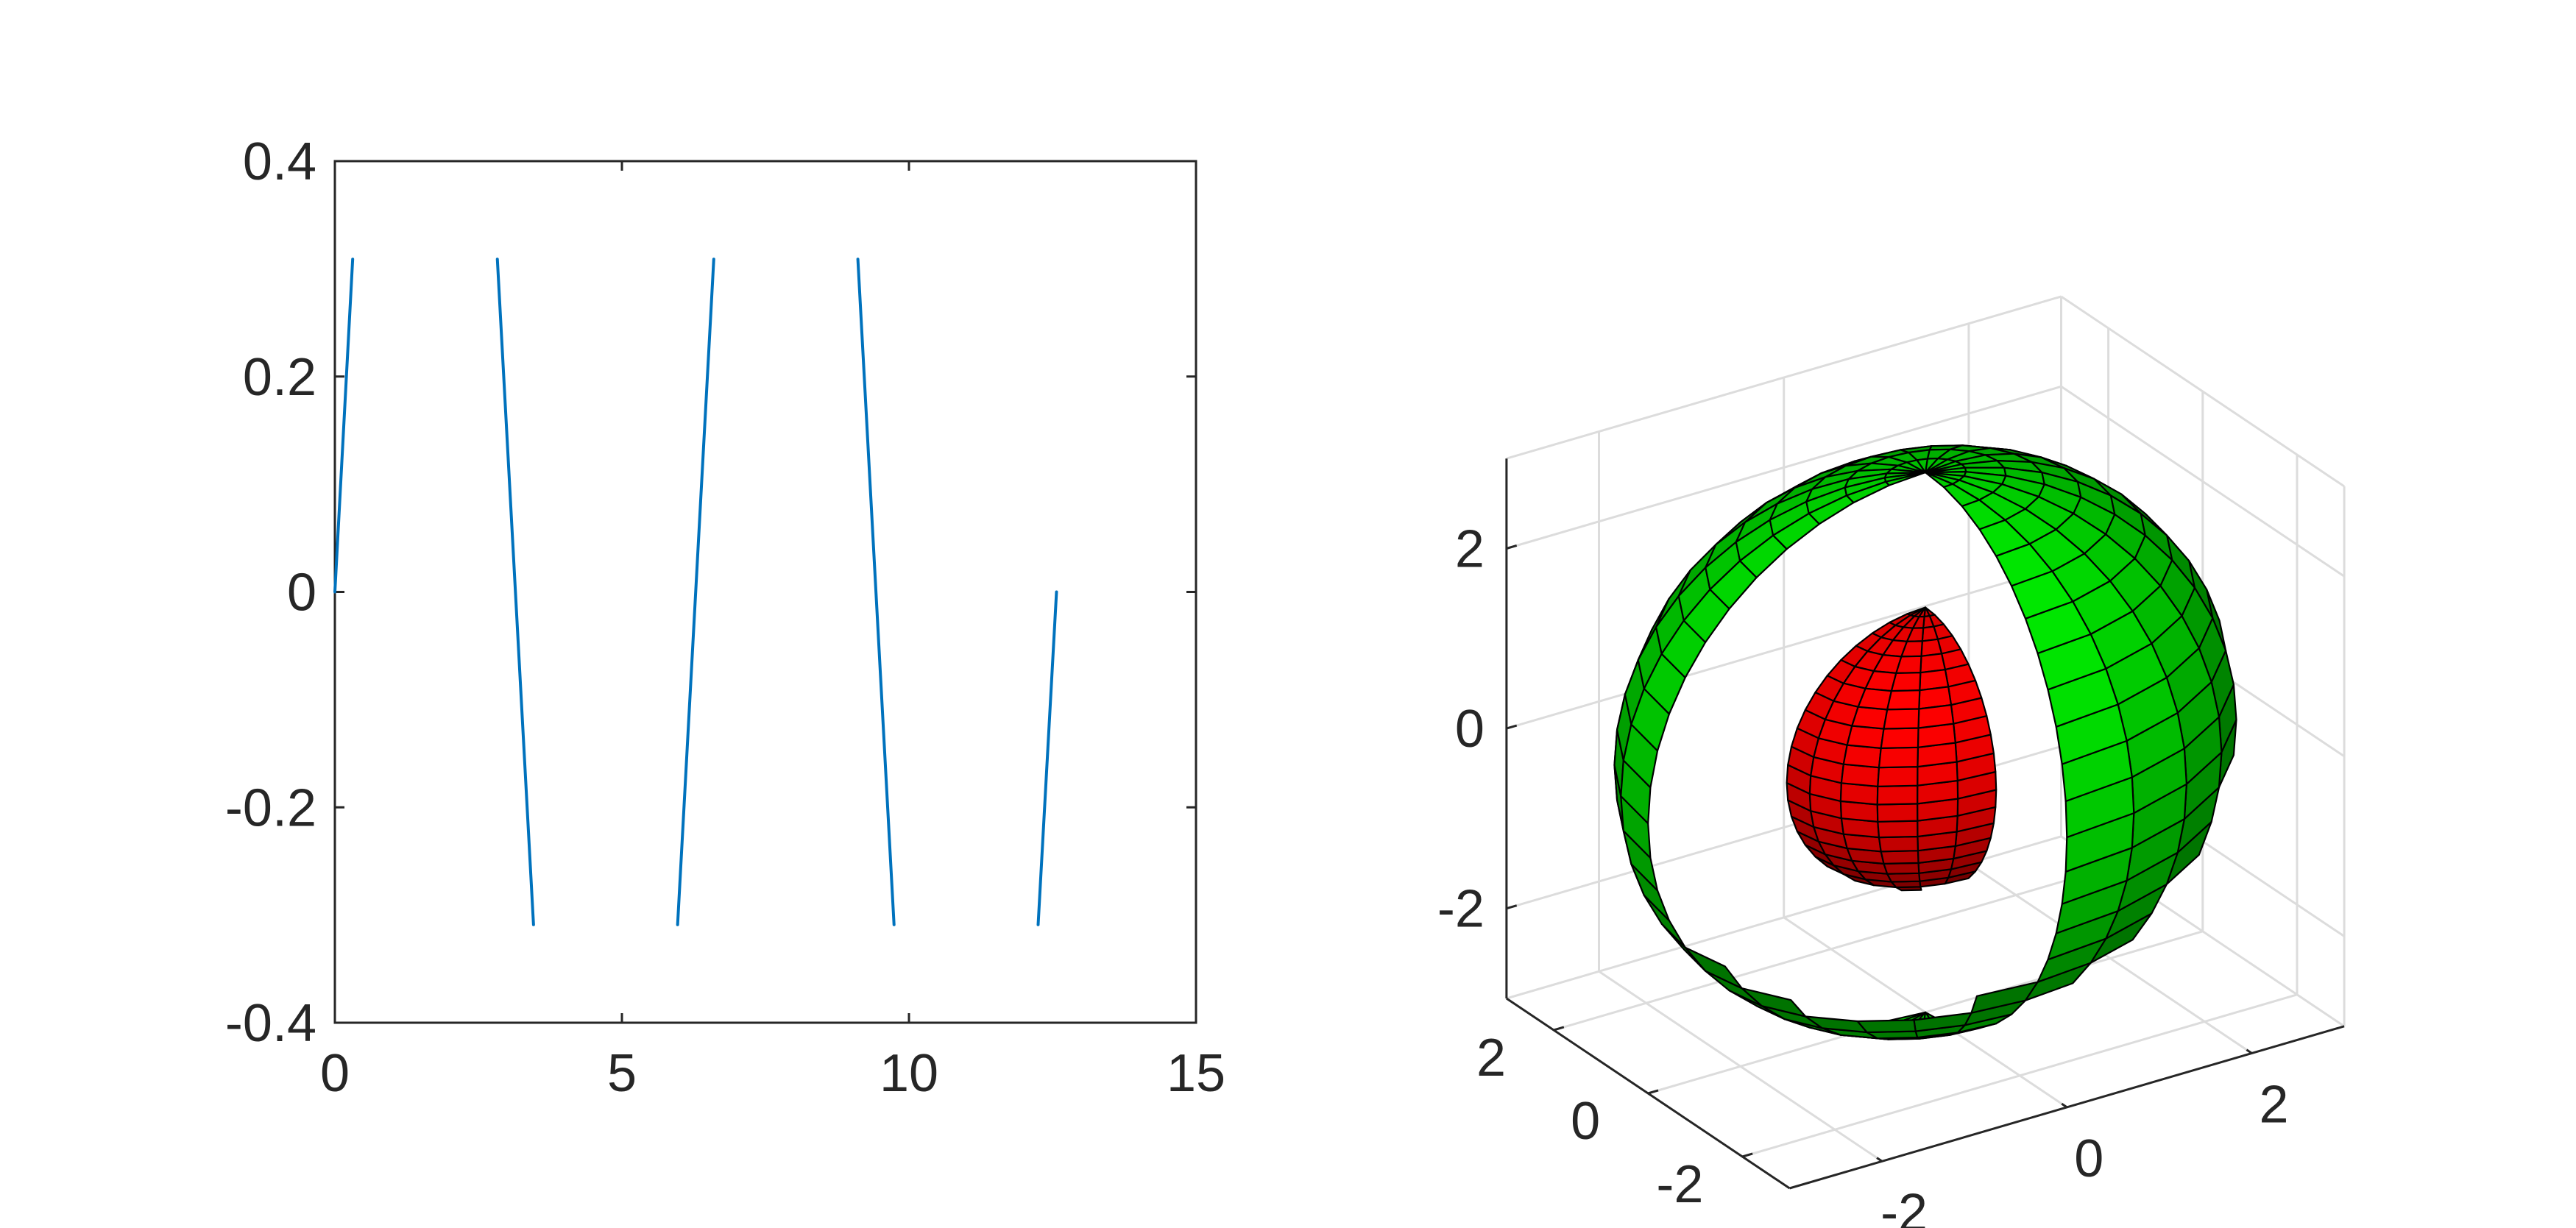  What do you see at coordinates (279, 161) in the screenshot?
I see `y-tick-label: 0.4` at bounding box center [279, 161].